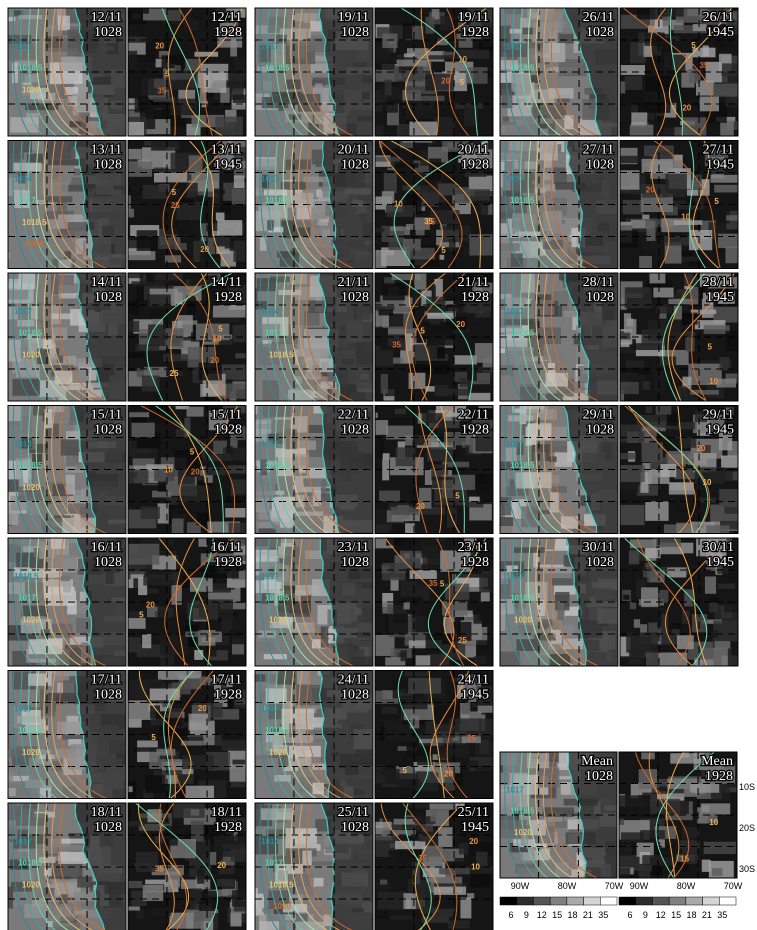  What do you see at coordinates (226, 282) in the screenshot?
I see `date-label: 14/11` at bounding box center [226, 282].